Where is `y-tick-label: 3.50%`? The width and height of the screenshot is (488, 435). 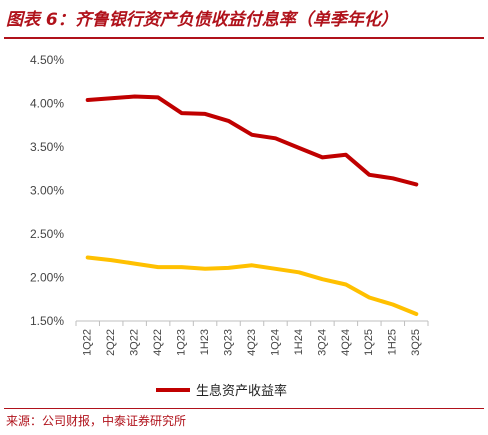 y-tick-label: 3.50% is located at coordinates (47, 147).